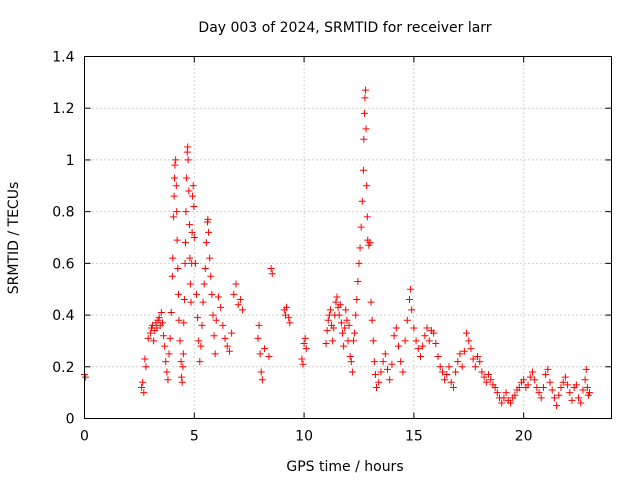 The image size is (640, 480). What do you see at coordinates (63, 264) in the screenshot?
I see `y-tick-label: 0.6` at bounding box center [63, 264].